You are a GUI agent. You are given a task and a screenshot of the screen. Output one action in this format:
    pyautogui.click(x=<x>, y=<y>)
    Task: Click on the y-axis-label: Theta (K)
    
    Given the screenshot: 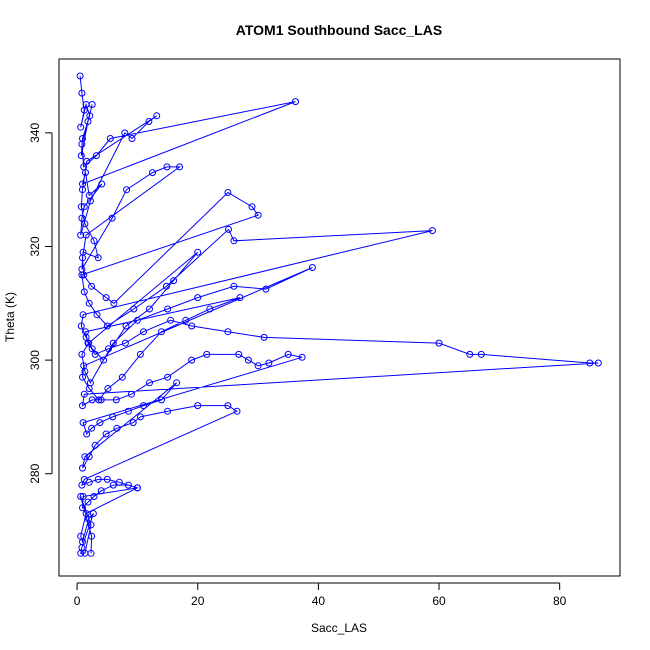 What is the action you would take?
    pyautogui.click(x=10, y=317)
    